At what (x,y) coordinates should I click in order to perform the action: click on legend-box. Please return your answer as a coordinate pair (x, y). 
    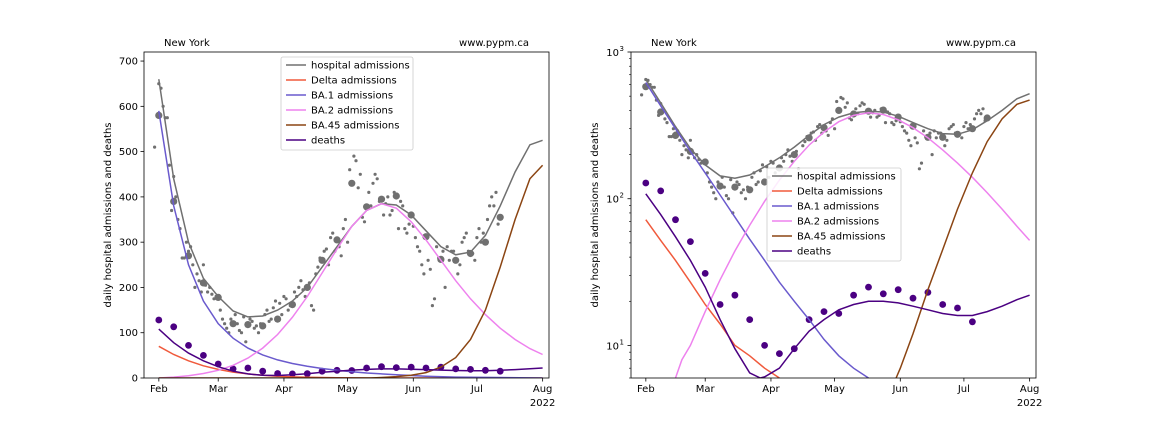
    Looking at the image, I should click on (834, 214).